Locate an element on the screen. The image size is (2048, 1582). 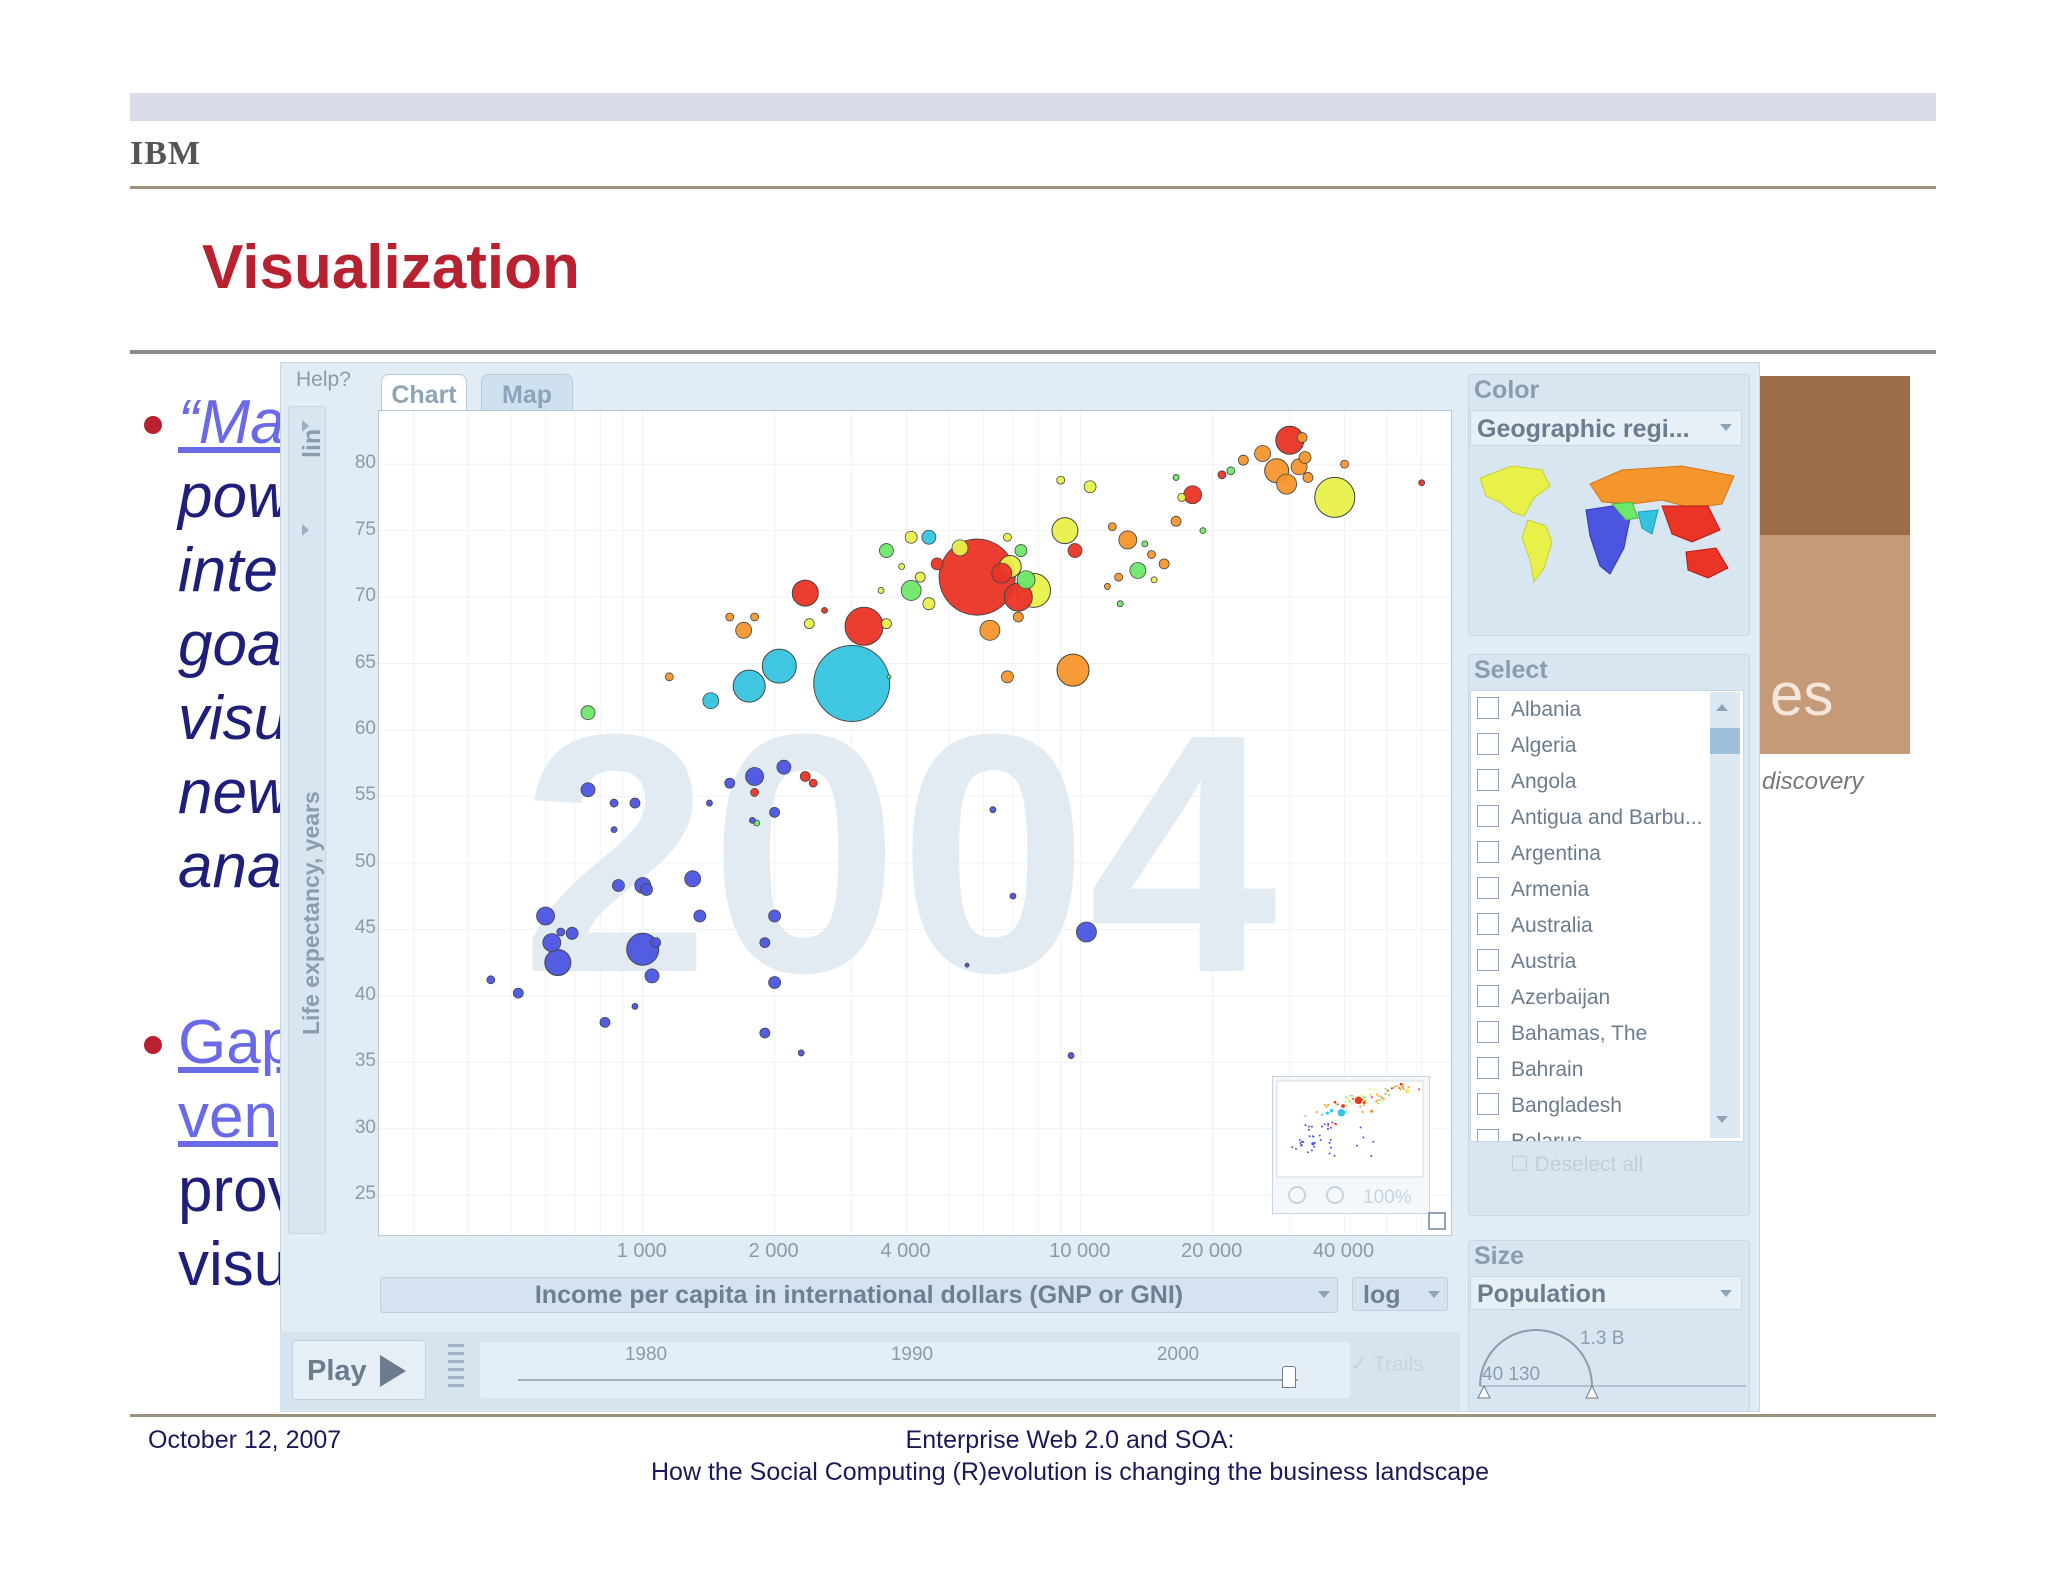
tab-chart: Chart is located at coordinates (424, 394).